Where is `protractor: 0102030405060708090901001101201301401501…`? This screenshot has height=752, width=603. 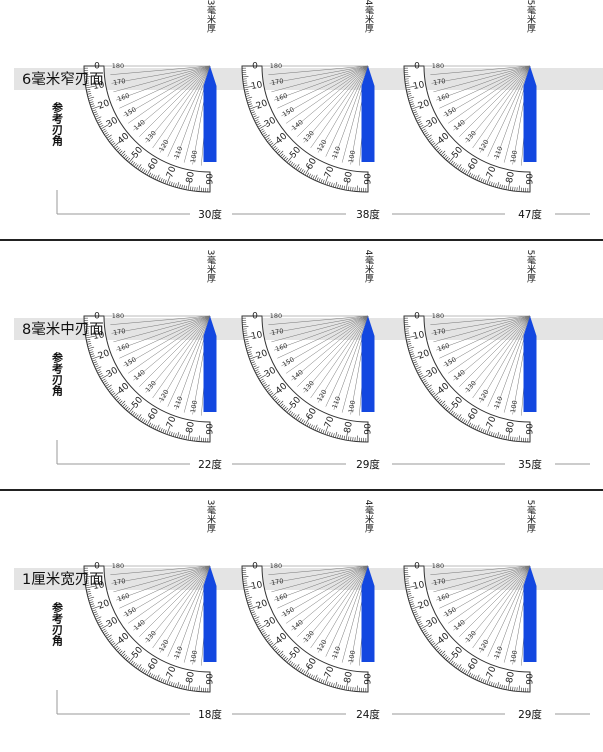
protractor: 0102030405060708090901001101201301401501… is located at coordinates (152, 360).